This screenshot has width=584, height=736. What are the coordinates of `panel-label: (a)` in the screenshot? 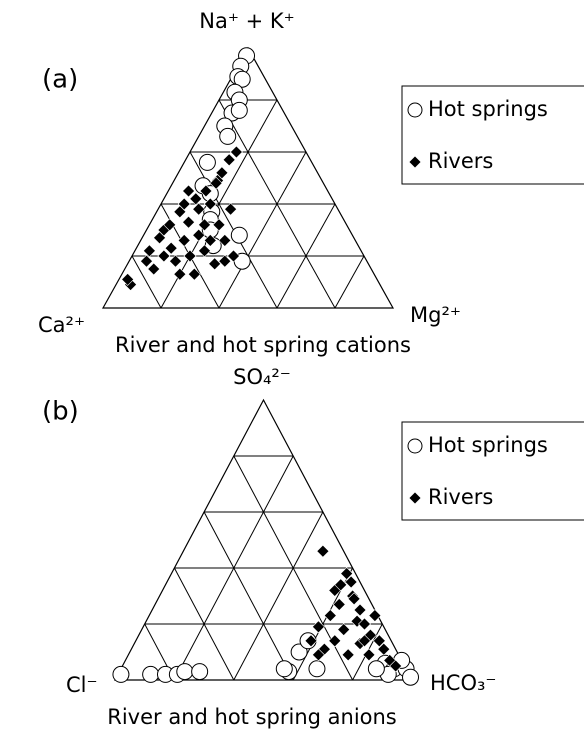 It's located at (60, 80).